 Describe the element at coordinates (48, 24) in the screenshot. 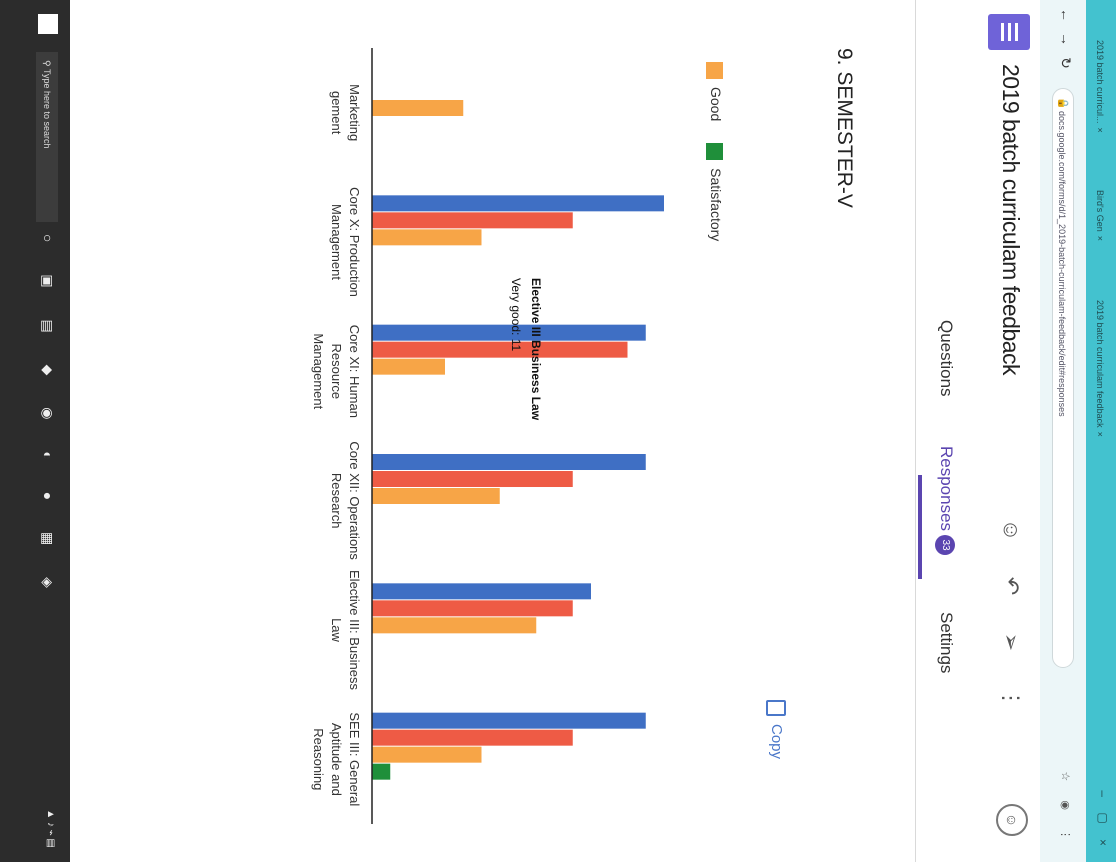

I see `windows-start-icon` at that location.